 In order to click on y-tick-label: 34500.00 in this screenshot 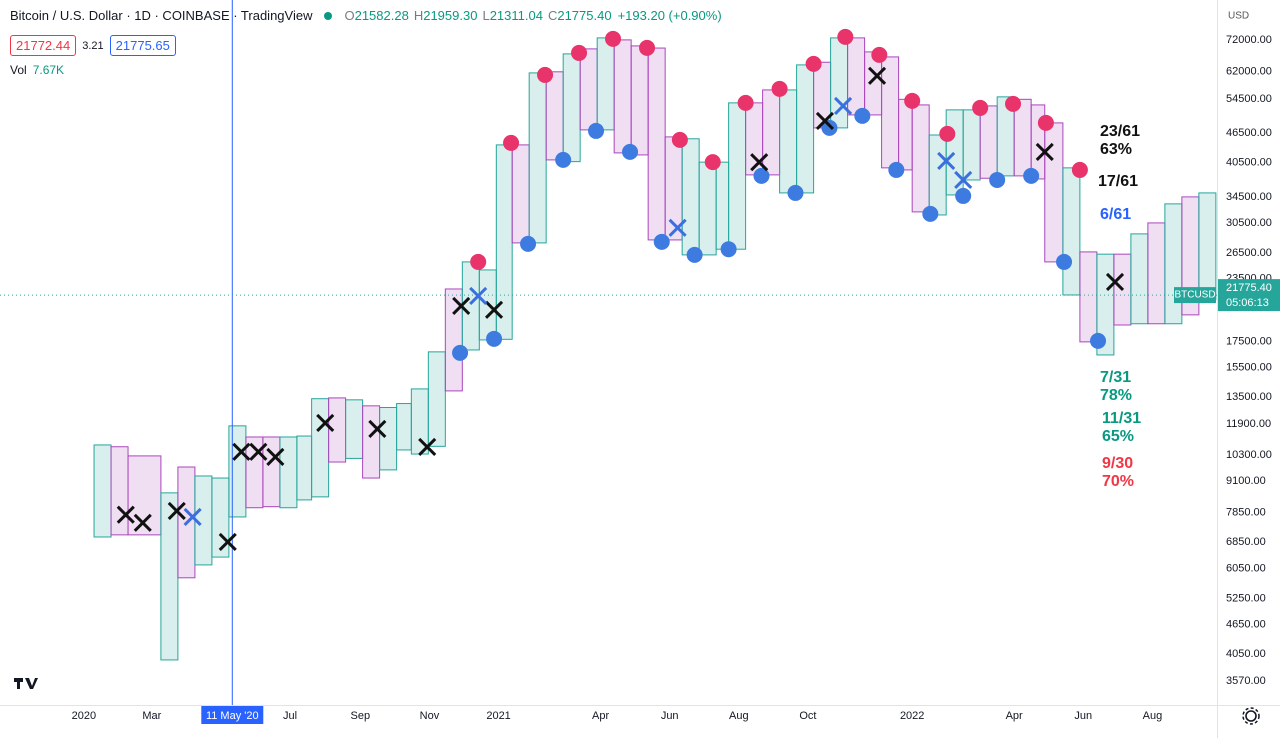, I will do `click(1249, 197)`.